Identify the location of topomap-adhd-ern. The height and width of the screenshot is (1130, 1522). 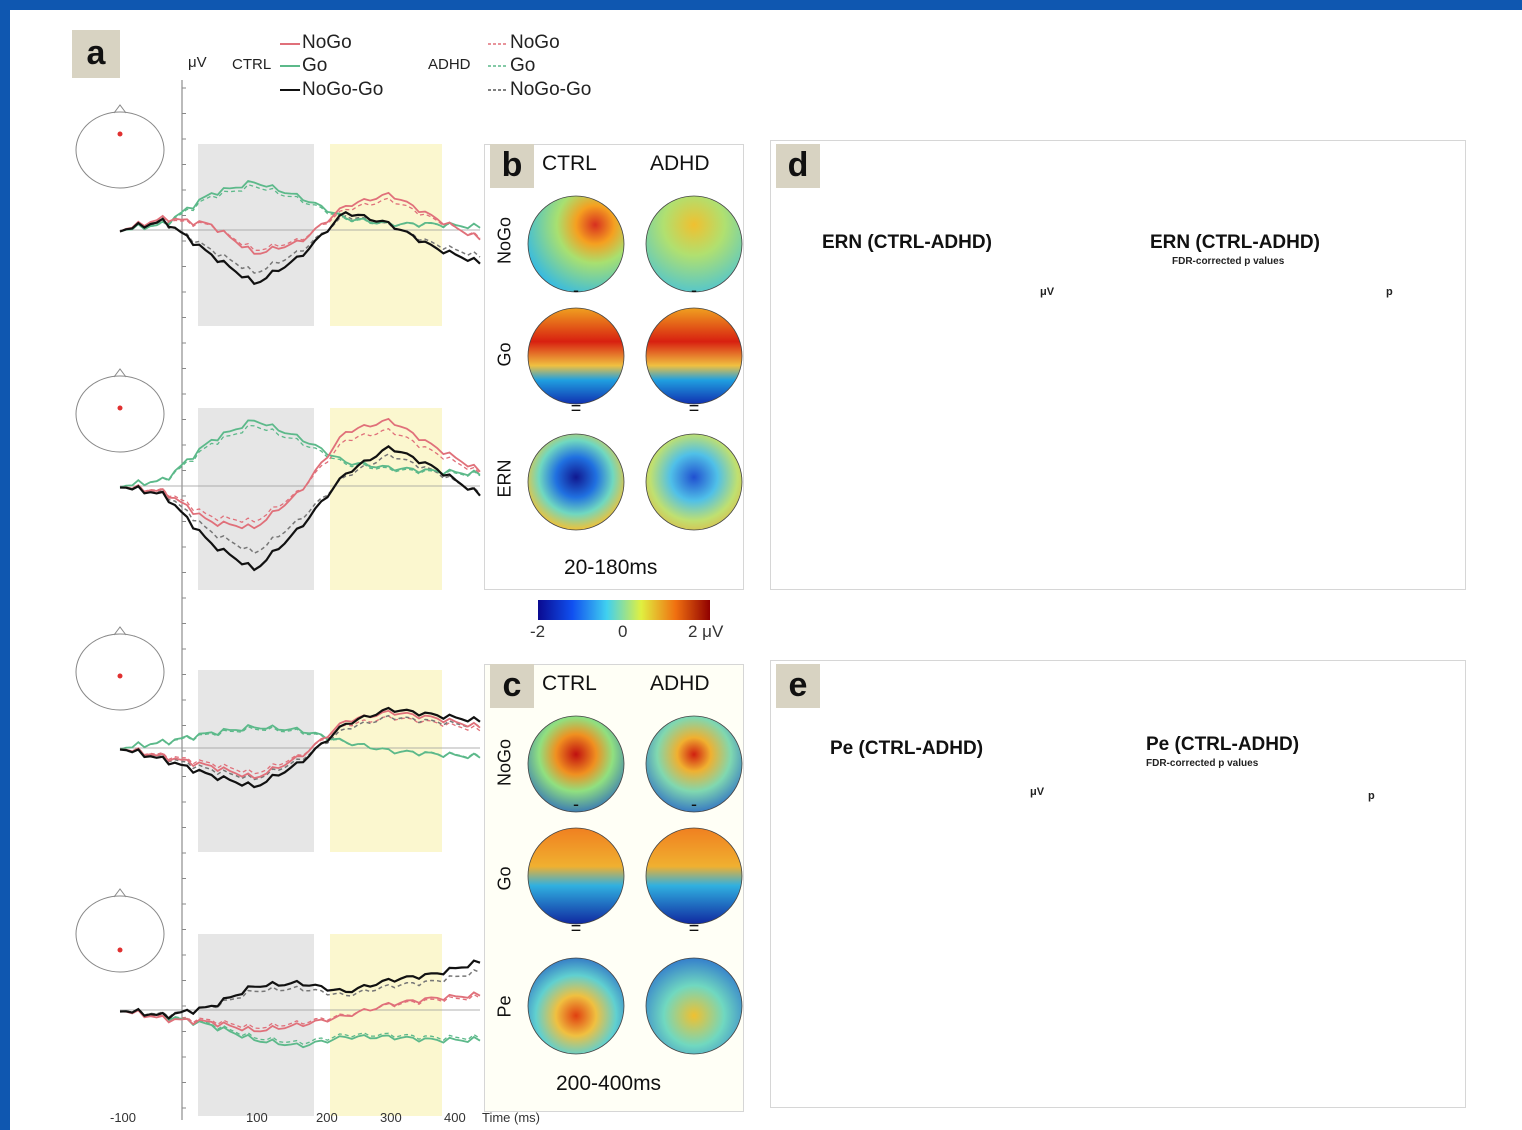
(694, 482).